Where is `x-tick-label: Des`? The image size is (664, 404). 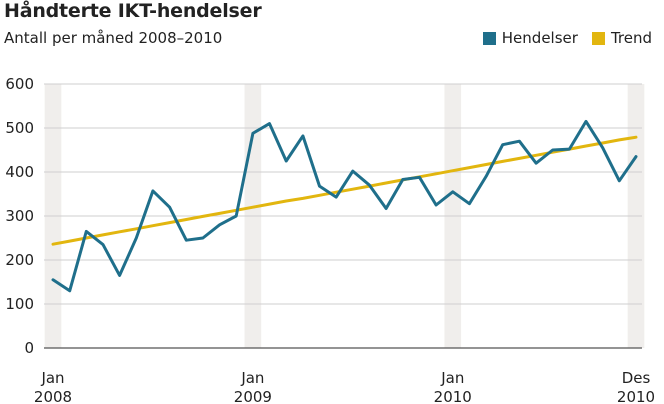 x-tick-label: Des is located at coordinates (636, 378).